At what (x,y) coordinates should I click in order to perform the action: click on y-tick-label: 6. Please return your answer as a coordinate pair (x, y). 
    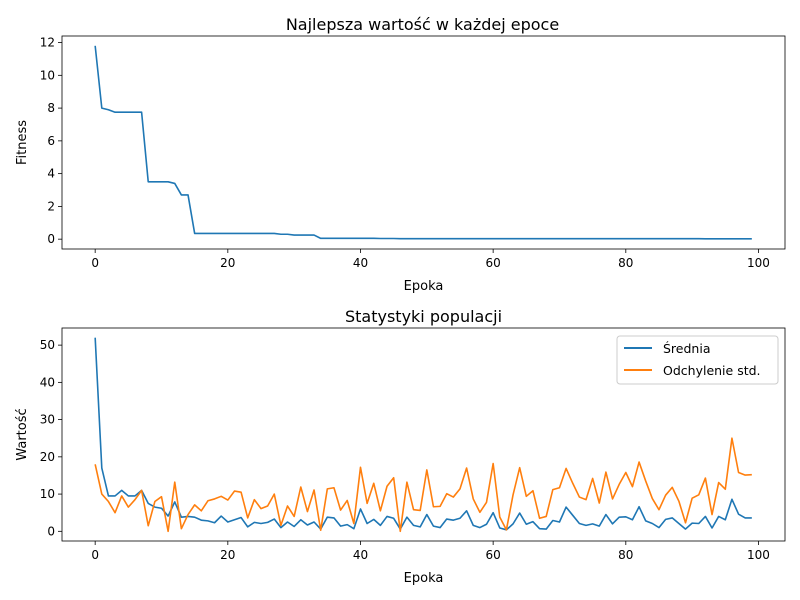
    Looking at the image, I should click on (51, 141).